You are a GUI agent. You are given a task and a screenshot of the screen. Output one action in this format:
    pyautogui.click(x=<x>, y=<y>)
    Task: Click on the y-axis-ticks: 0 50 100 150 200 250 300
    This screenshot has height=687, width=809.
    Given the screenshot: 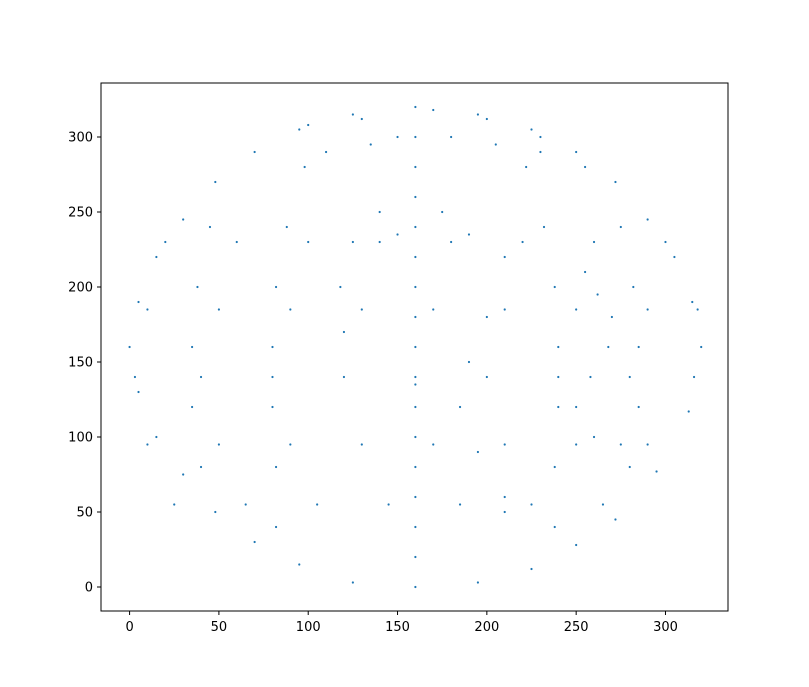 What is the action you would take?
    pyautogui.click(x=84, y=363)
    